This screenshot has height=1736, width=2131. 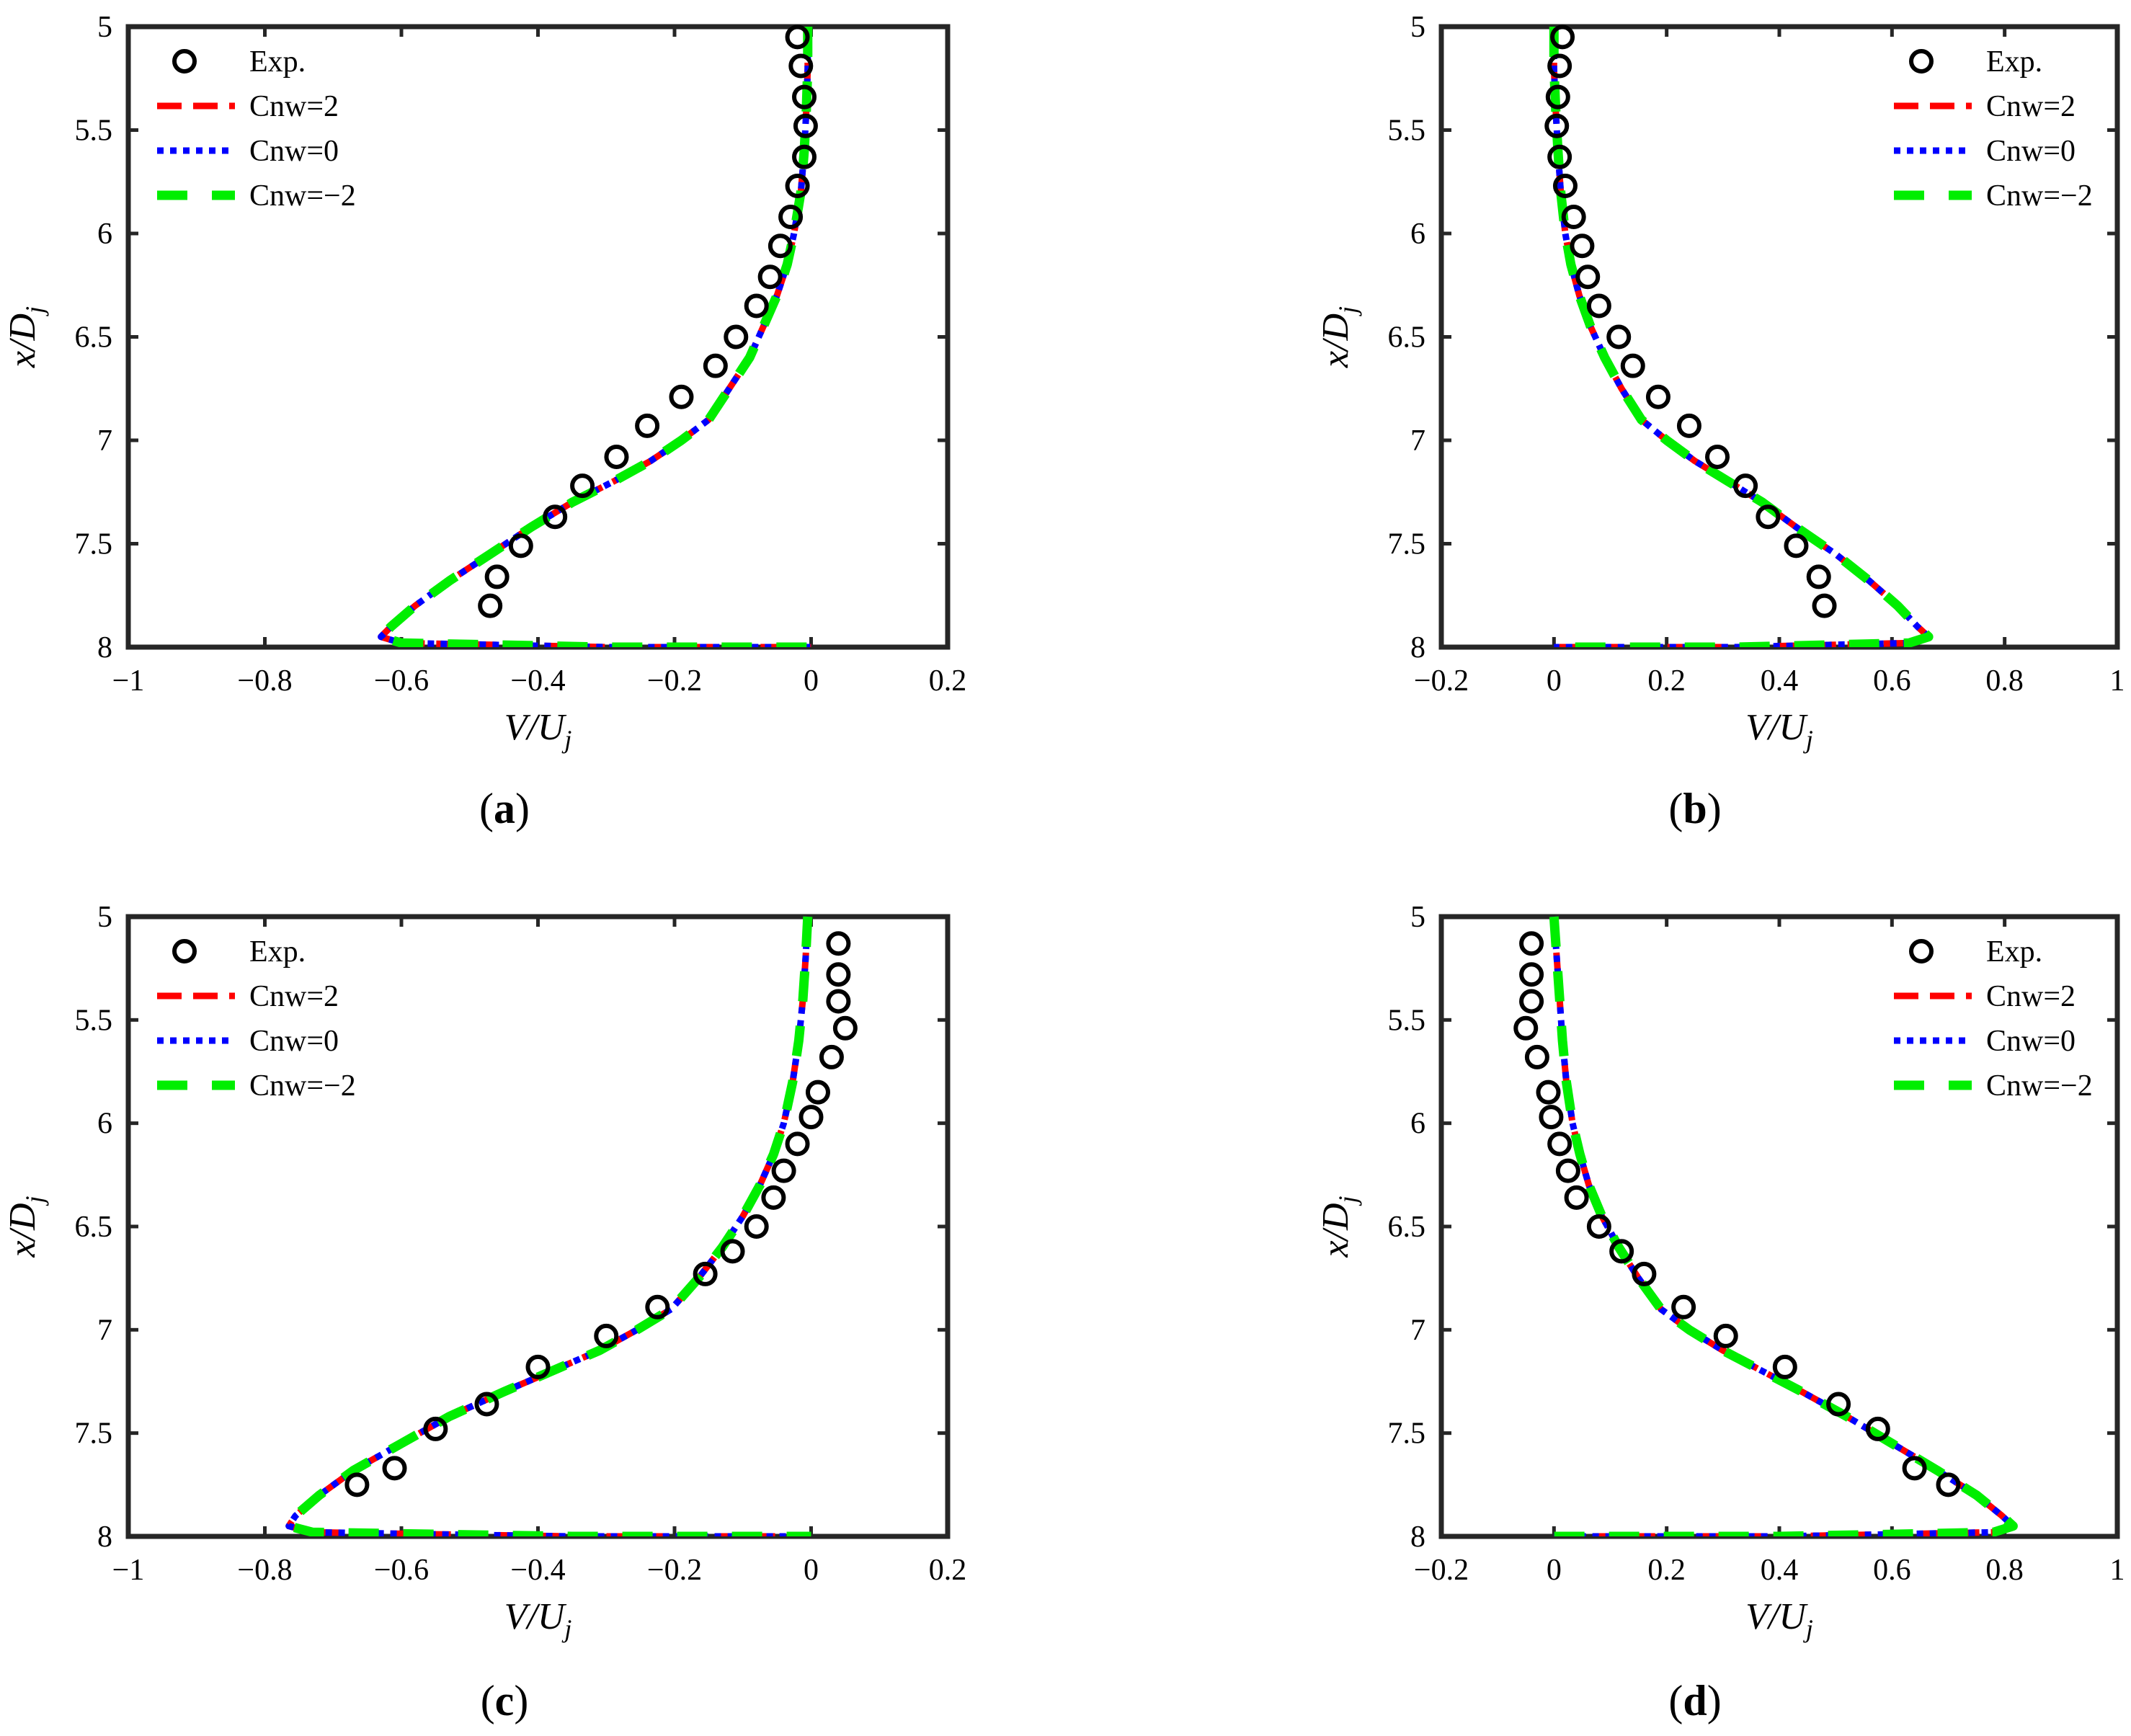 I want to click on x-tick-label: 0.4, so click(x=1780, y=1571).